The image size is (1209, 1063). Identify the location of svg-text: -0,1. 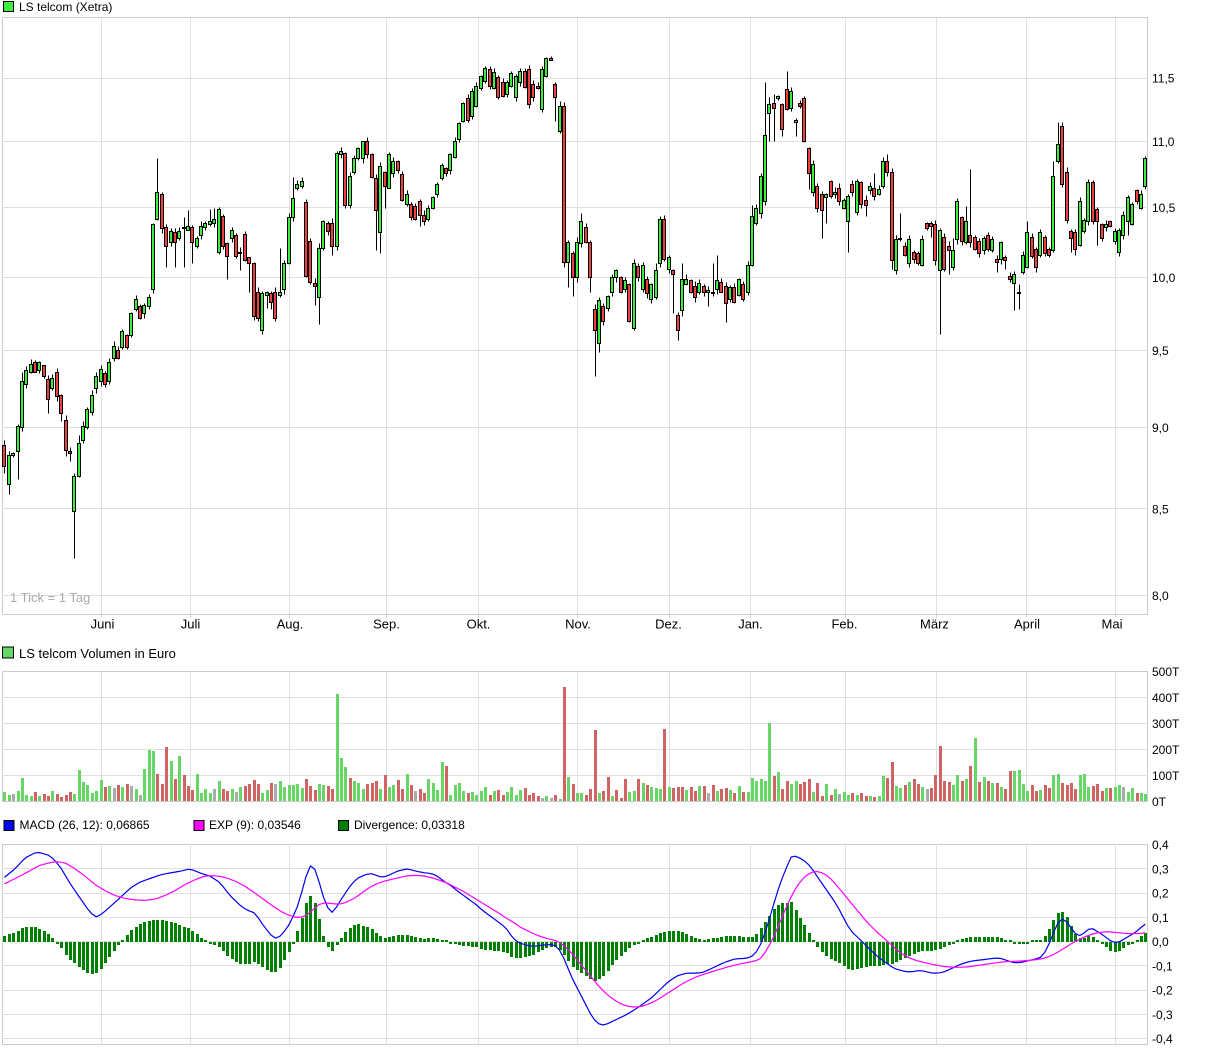
(1162, 966).